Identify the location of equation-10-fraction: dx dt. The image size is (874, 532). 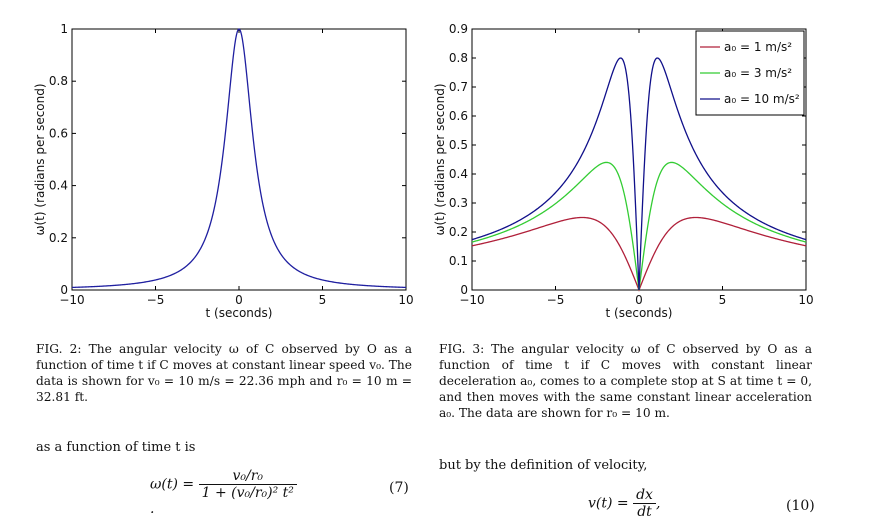
(644, 503).